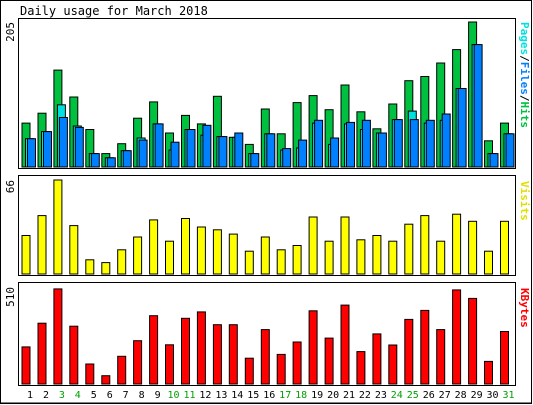 This screenshot has height=405, width=533. What do you see at coordinates (110, 395) in the screenshot?
I see `day-label: 6` at bounding box center [110, 395].